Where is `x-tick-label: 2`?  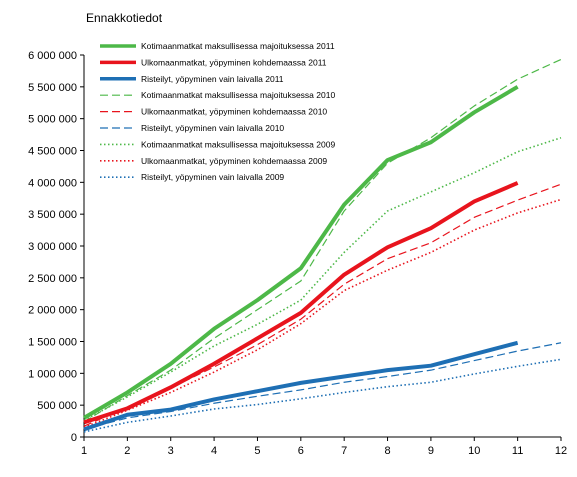 x-tick-label: 2 is located at coordinates (127, 451).